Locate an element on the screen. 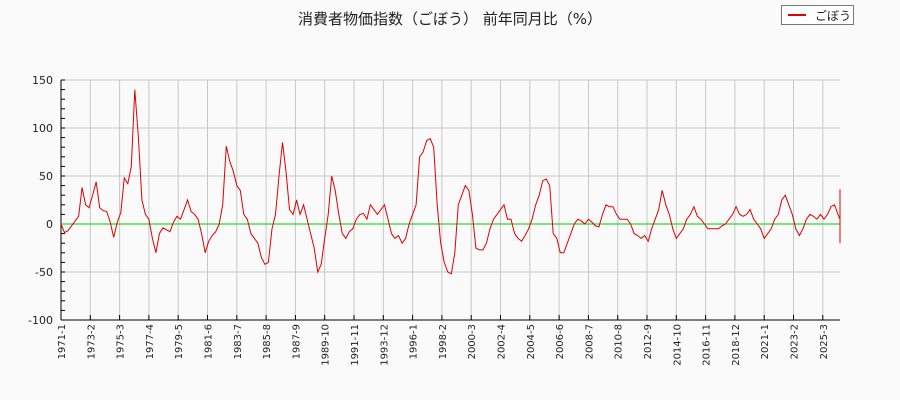  x-tick-label: 1981-6 is located at coordinates (209, 341).